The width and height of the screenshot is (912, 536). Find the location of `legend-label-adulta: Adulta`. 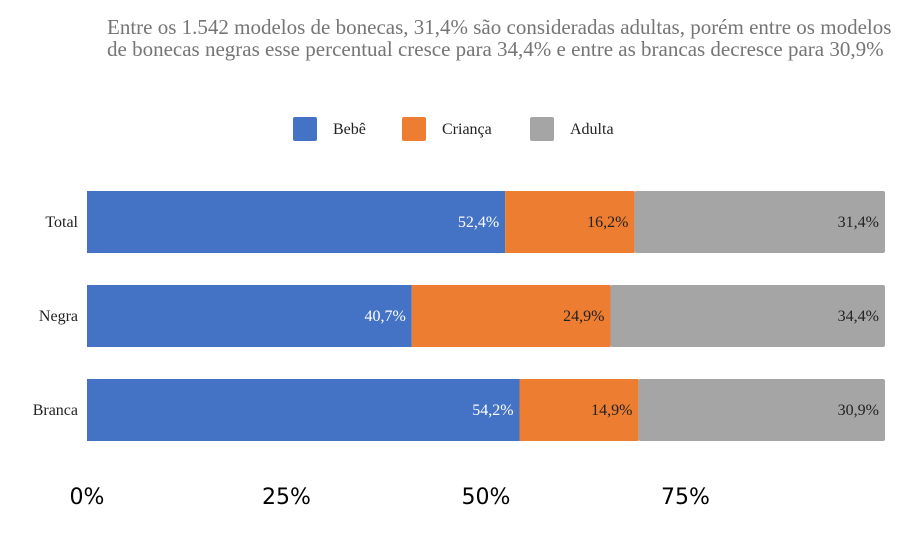

legend-label-adulta: Adulta is located at coordinates (592, 129).